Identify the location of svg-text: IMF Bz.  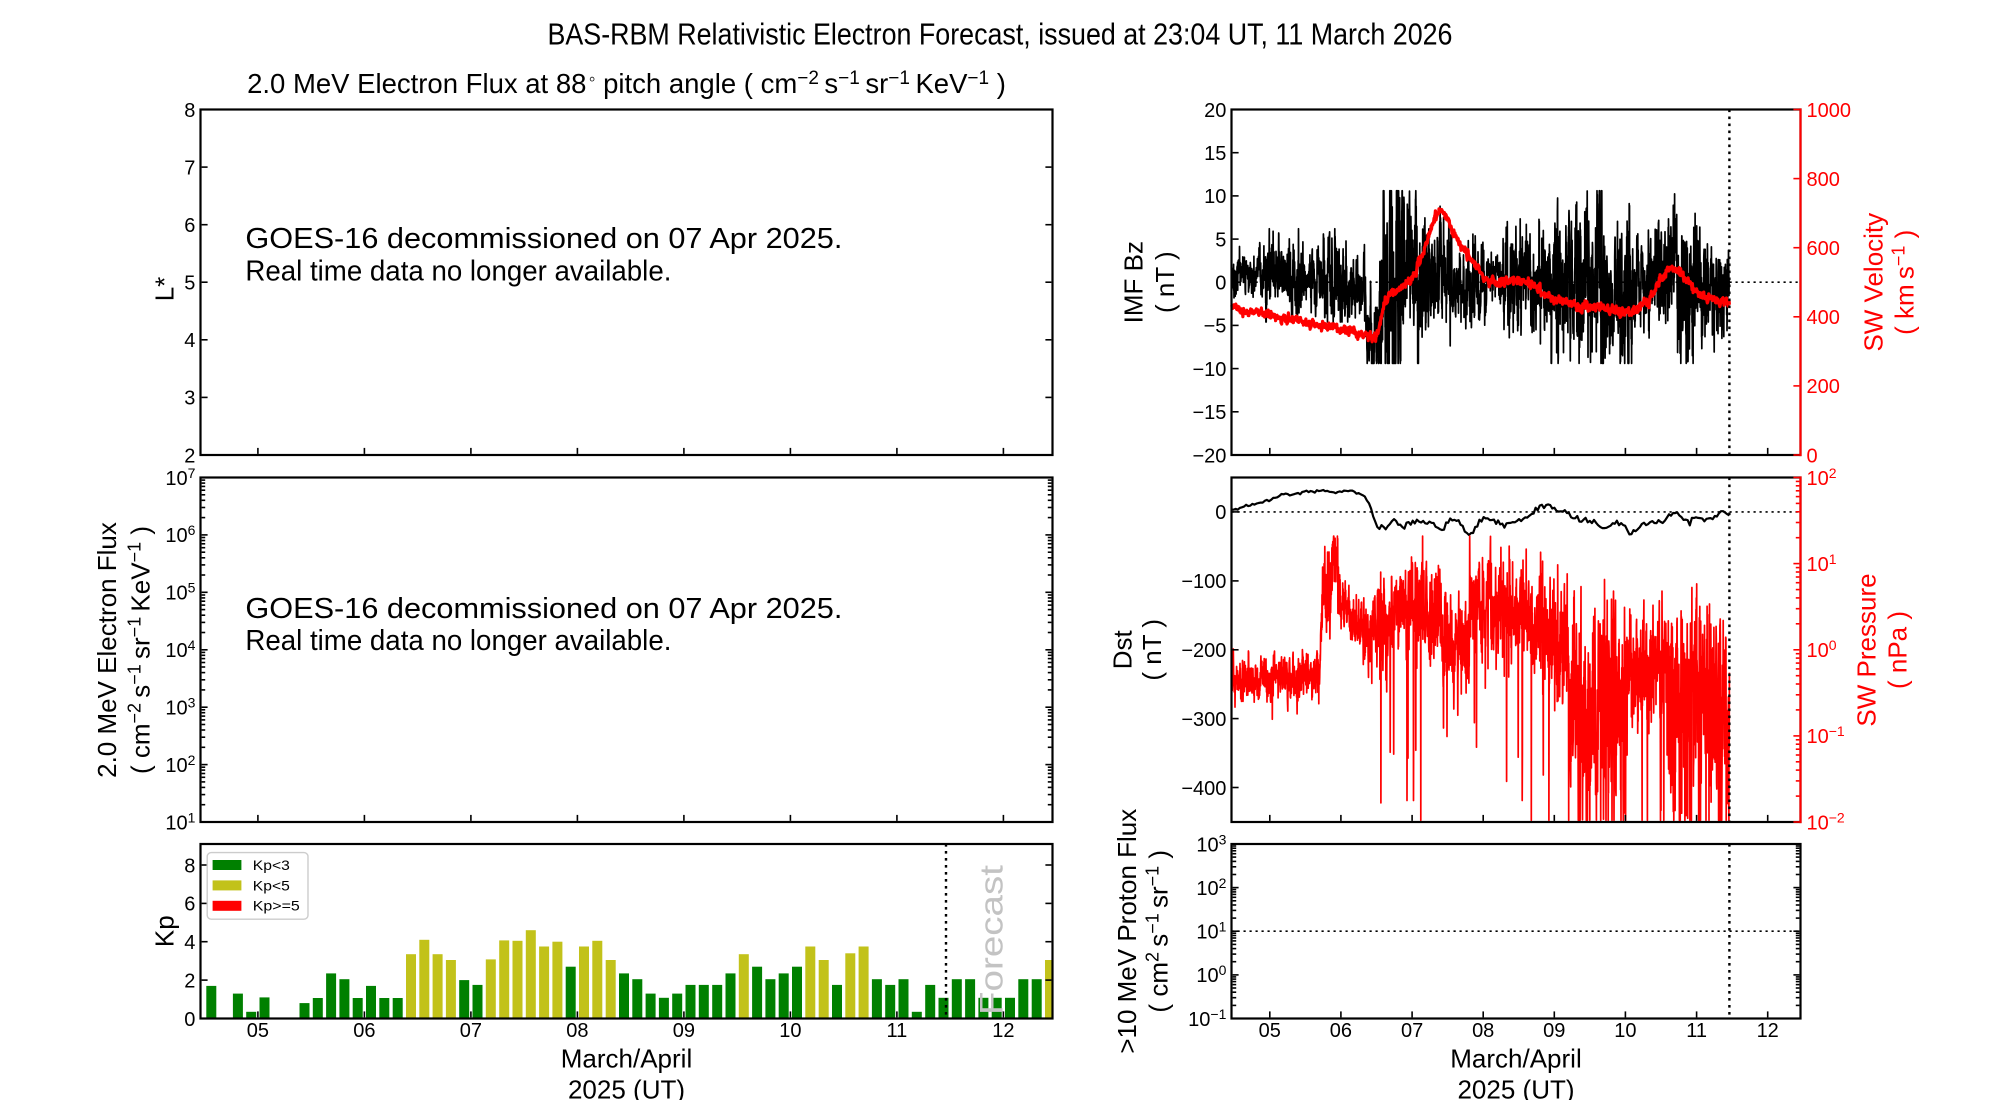
(1134, 282).